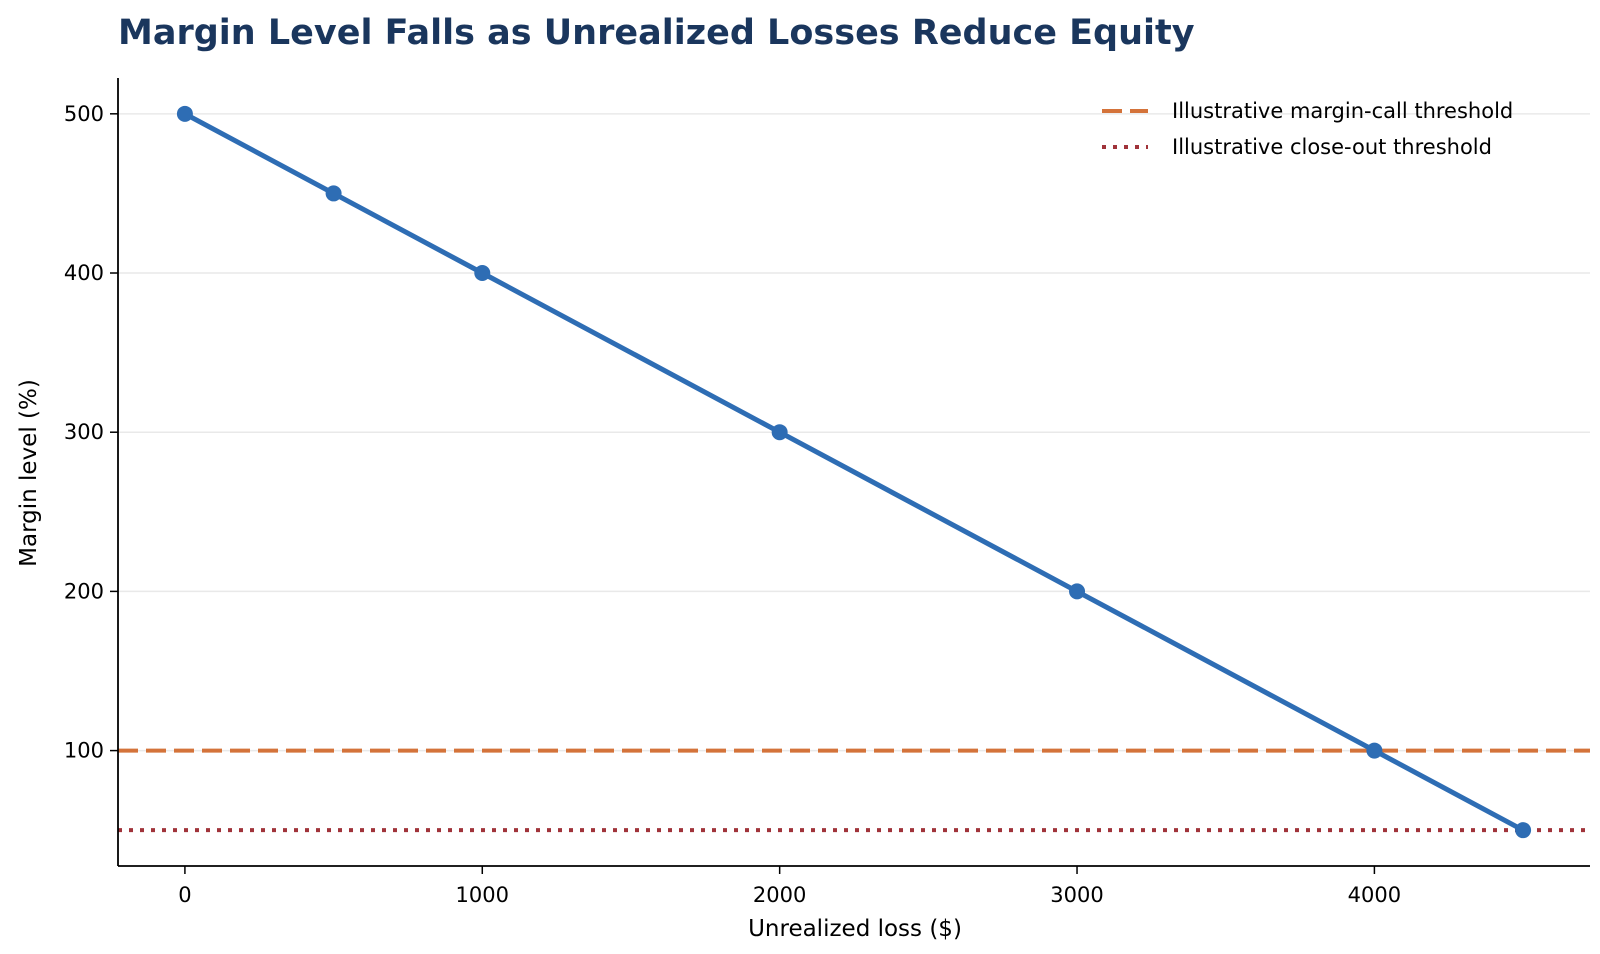 The height and width of the screenshot is (954, 1600). Describe the element at coordinates (84, 114) in the screenshot. I see `y-tick-label-4: 500` at that location.